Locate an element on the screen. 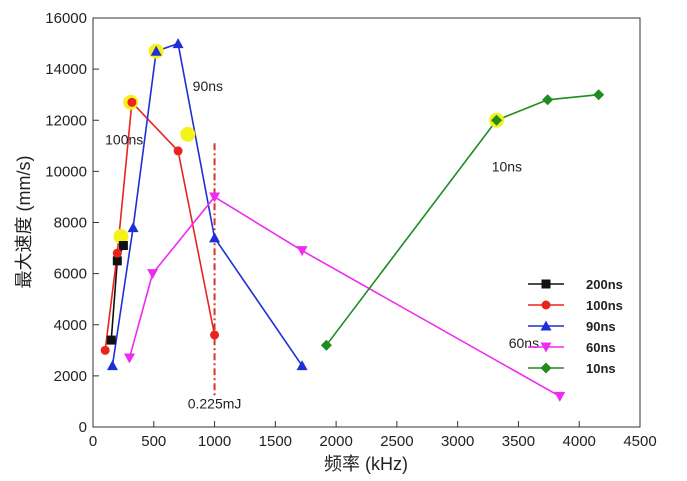 The height and width of the screenshot is (481, 687). x-tick-label: 3000 is located at coordinates (457, 441).